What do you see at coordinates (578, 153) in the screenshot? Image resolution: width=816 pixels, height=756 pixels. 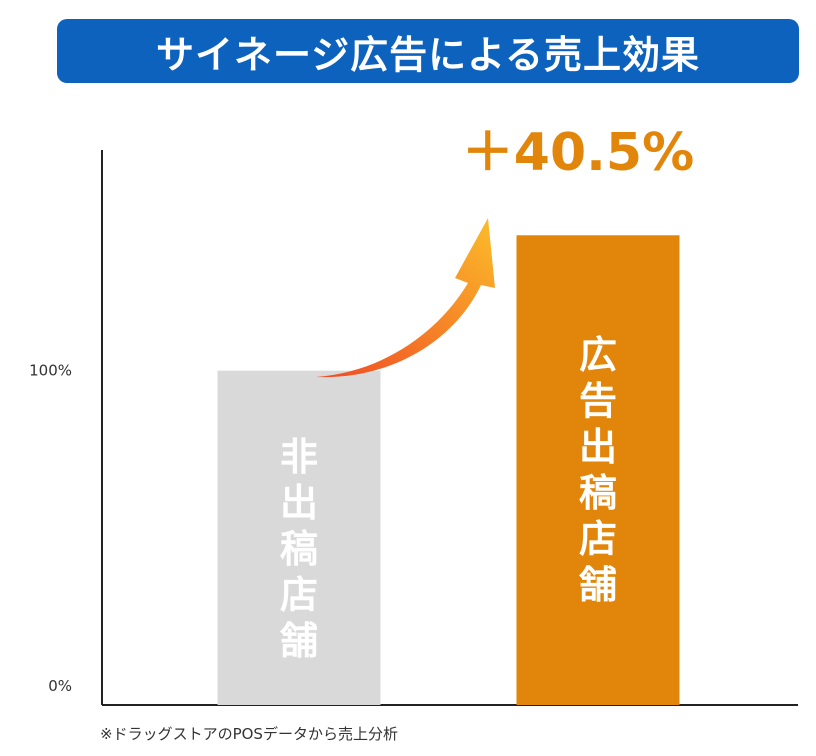 I see `growth-annotation: ＋40.5%` at bounding box center [578, 153].